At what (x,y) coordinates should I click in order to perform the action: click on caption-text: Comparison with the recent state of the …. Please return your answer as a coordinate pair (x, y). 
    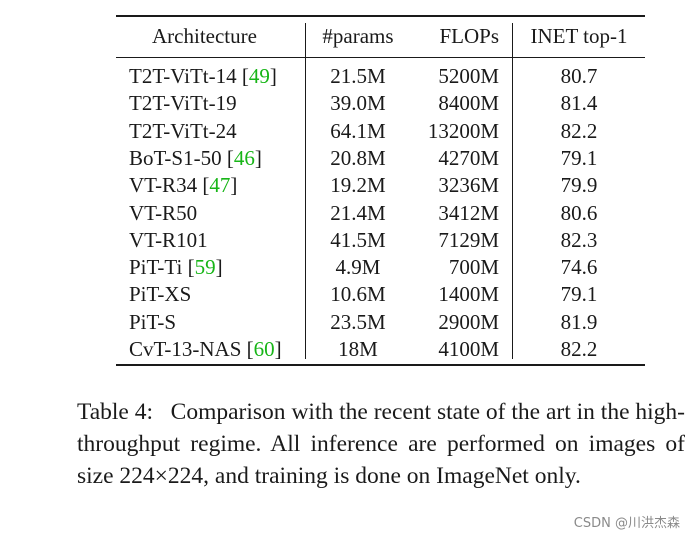
    Looking at the image, I should click on (381, 444).